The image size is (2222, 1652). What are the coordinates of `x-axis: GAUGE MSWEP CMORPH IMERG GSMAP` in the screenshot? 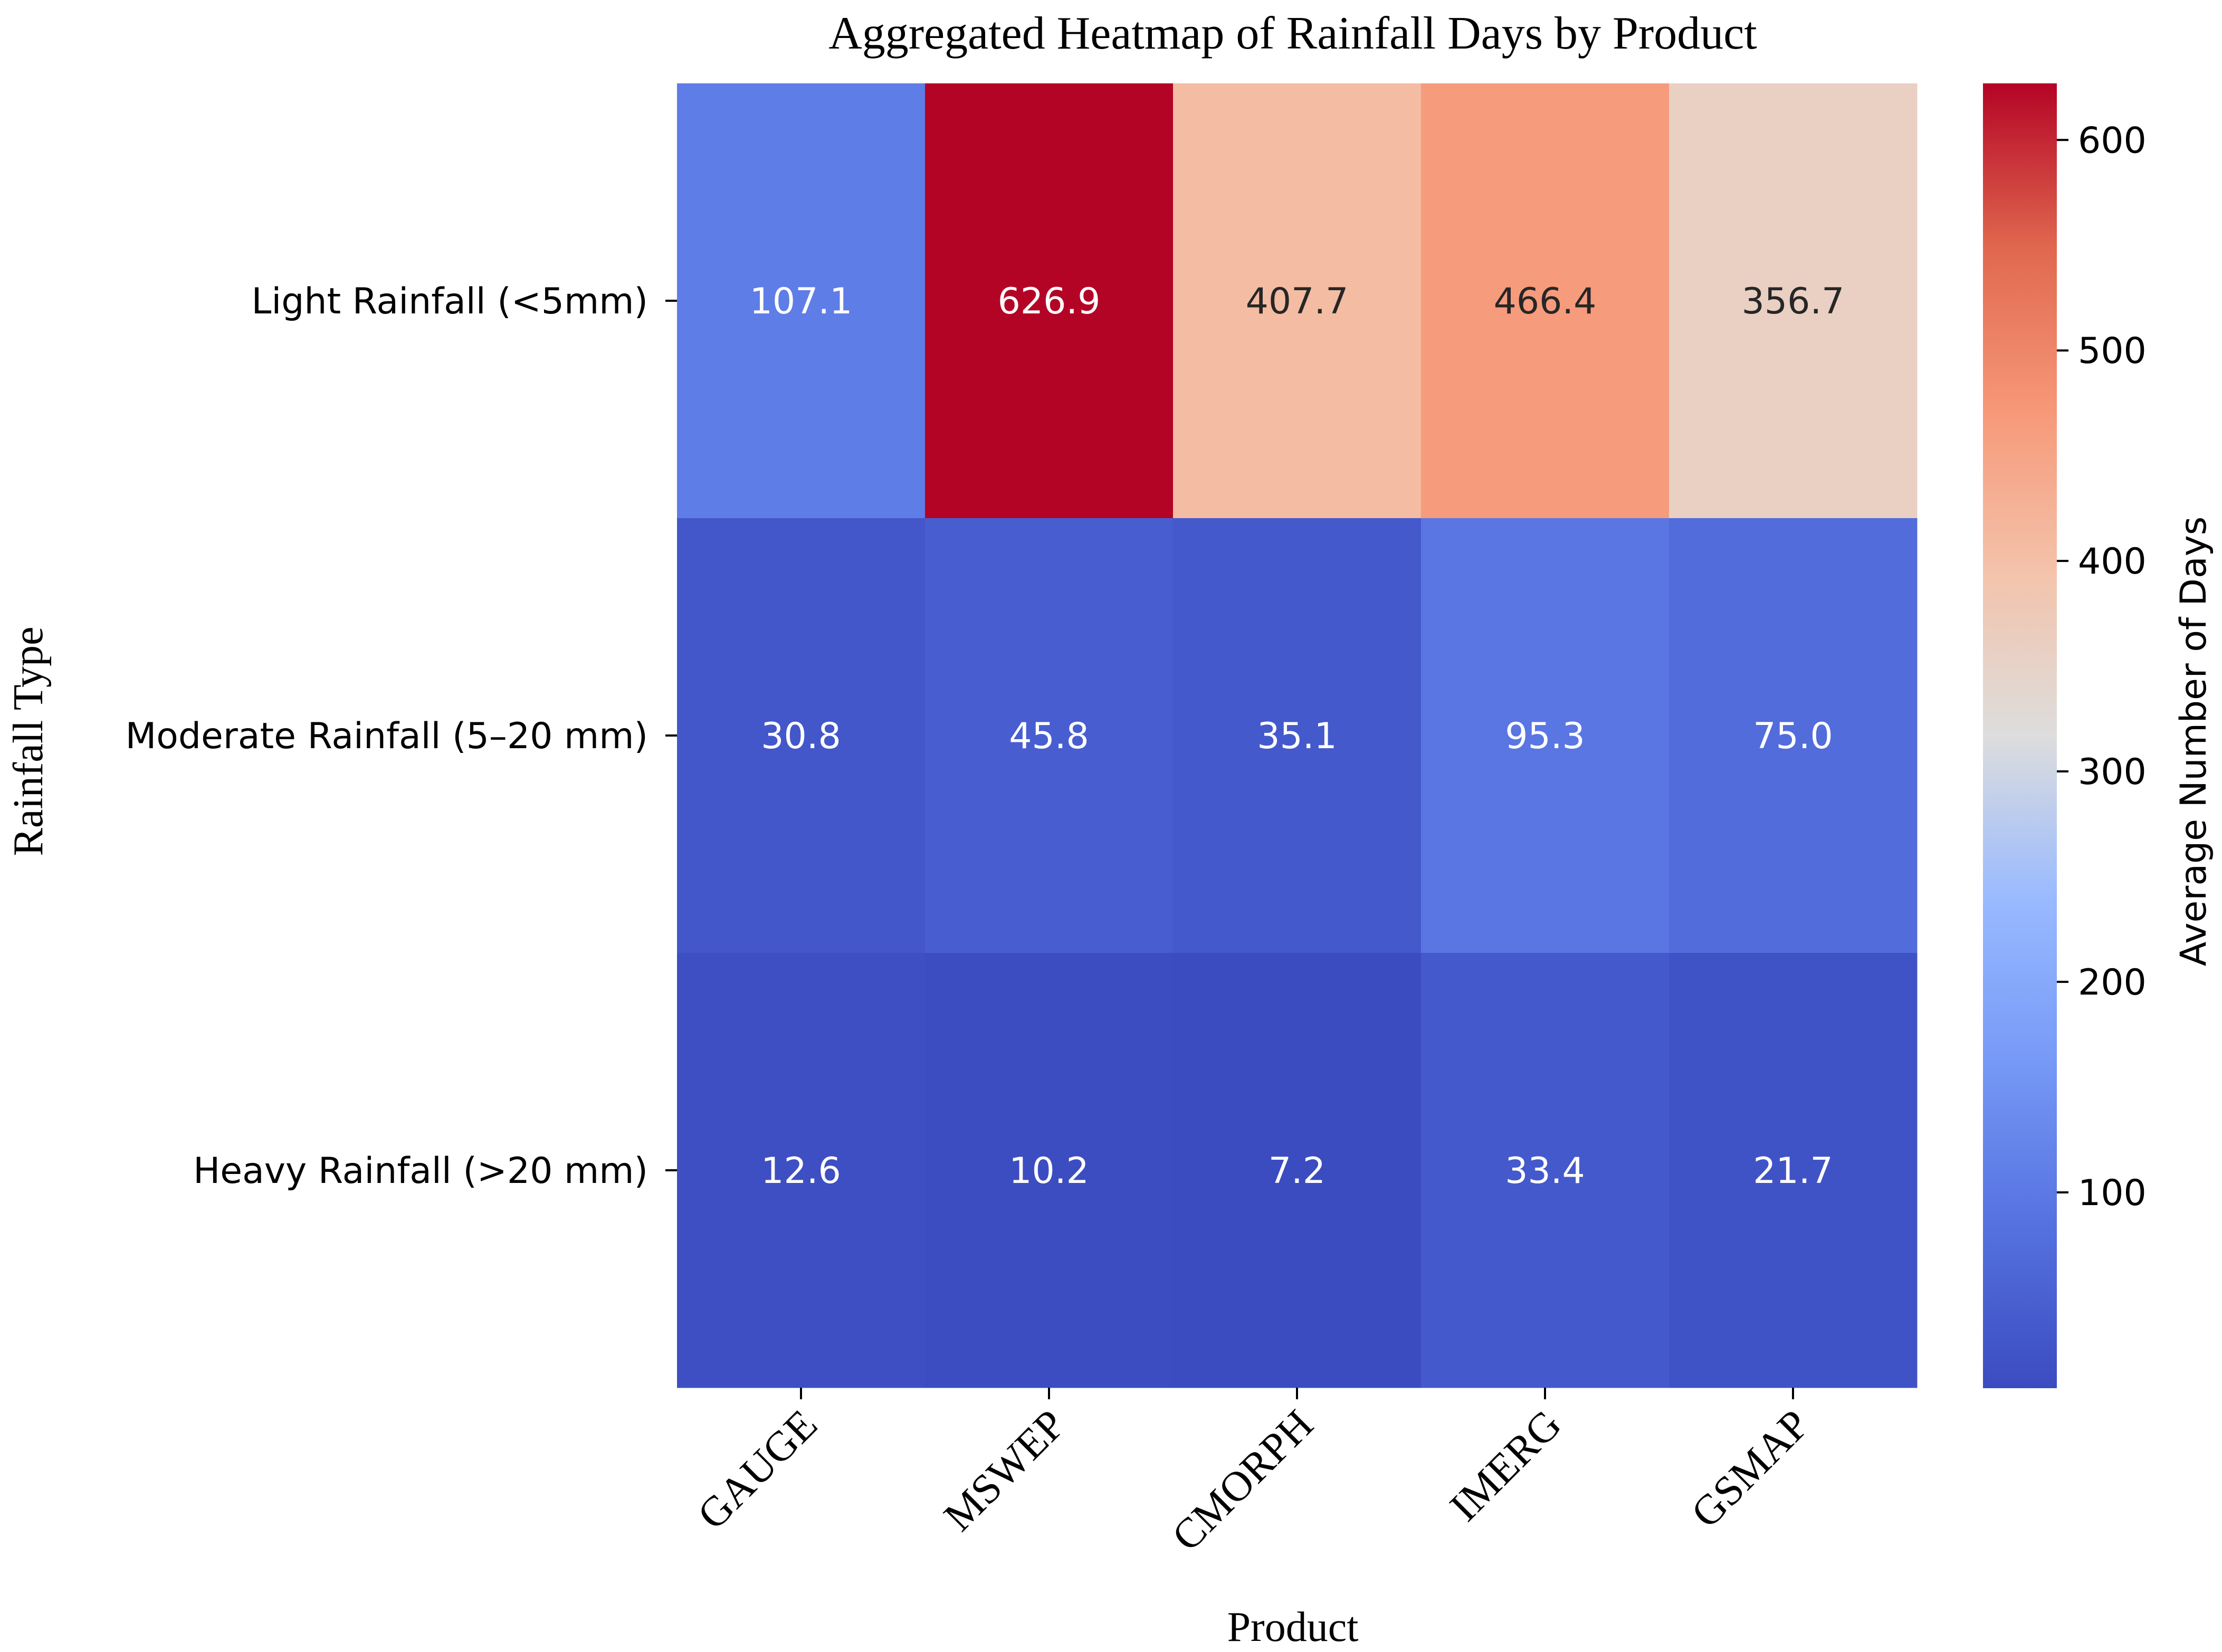 It's located at (1253, 1474).